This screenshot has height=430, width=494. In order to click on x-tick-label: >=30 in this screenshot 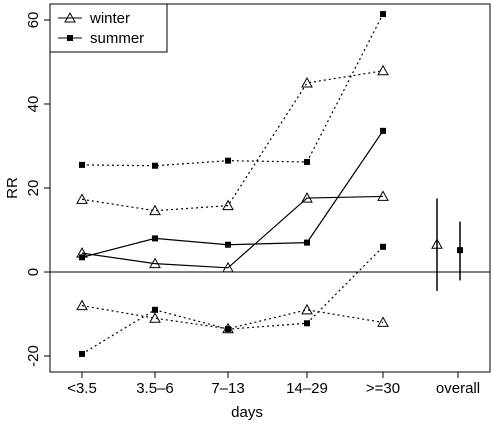, I will do `click(383, 388)`.